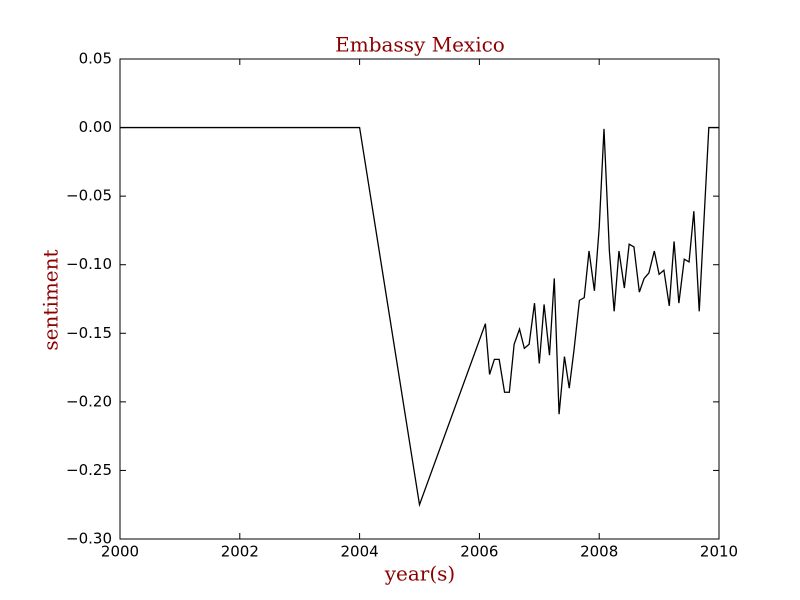  I want to click on y-tick-label: −0.15, so click(89, 333).